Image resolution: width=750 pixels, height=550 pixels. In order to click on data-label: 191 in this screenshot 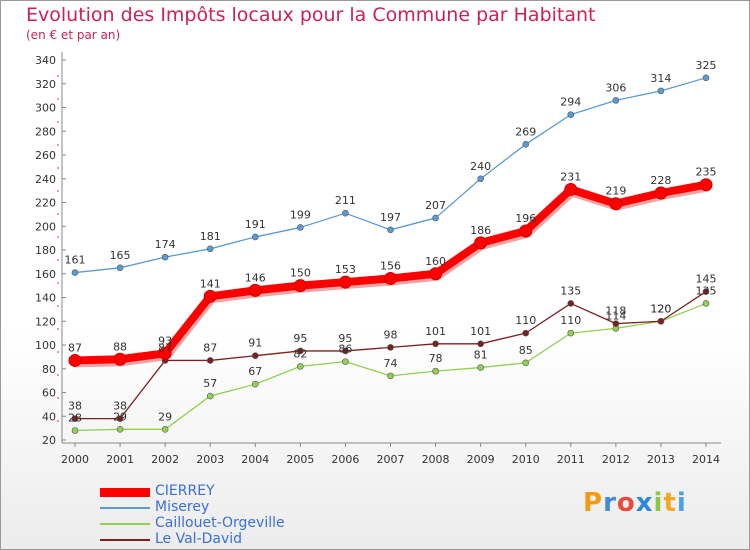, I will do `click(255, 224)`.